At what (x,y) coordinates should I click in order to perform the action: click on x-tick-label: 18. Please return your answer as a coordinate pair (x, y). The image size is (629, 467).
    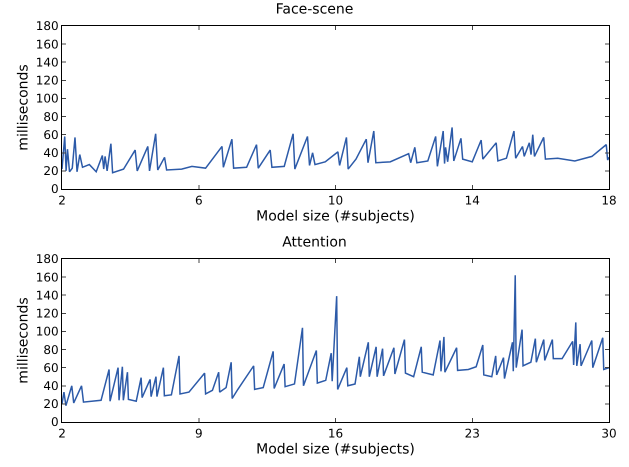
    Looking at the image, I should click on (609, 200).